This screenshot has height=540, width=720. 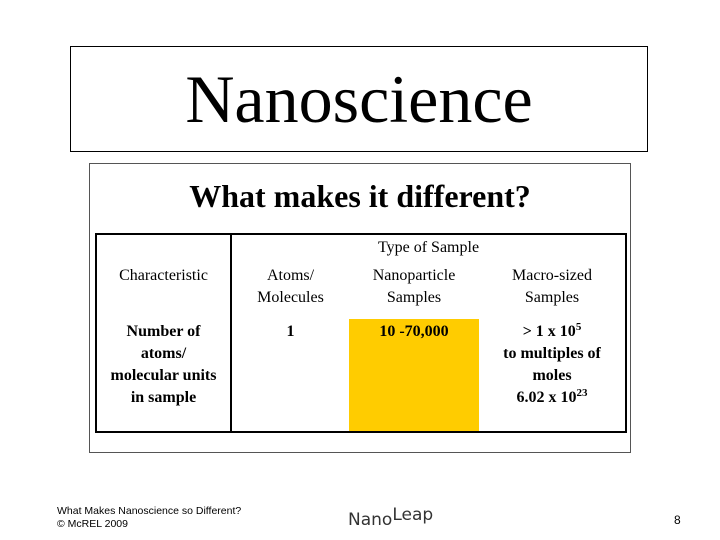 What do you see at coordinates (414, 275) in the screenshot?
I see `nano-header-line1: Nanoparticle` at bounding box center [414, 275].